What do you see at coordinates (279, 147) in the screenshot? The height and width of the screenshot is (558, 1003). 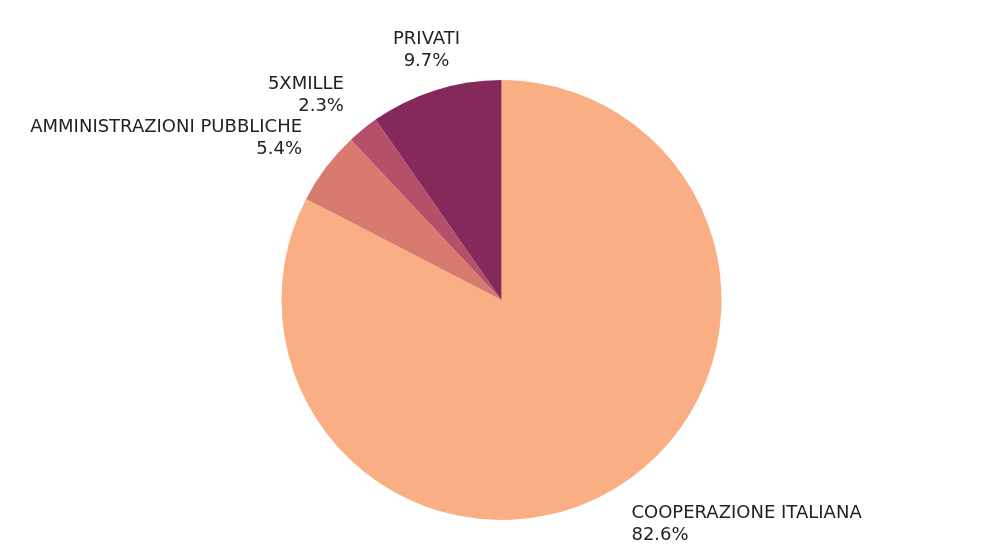 I see `data-label: 5.4%` at bounding box center [279, 147].